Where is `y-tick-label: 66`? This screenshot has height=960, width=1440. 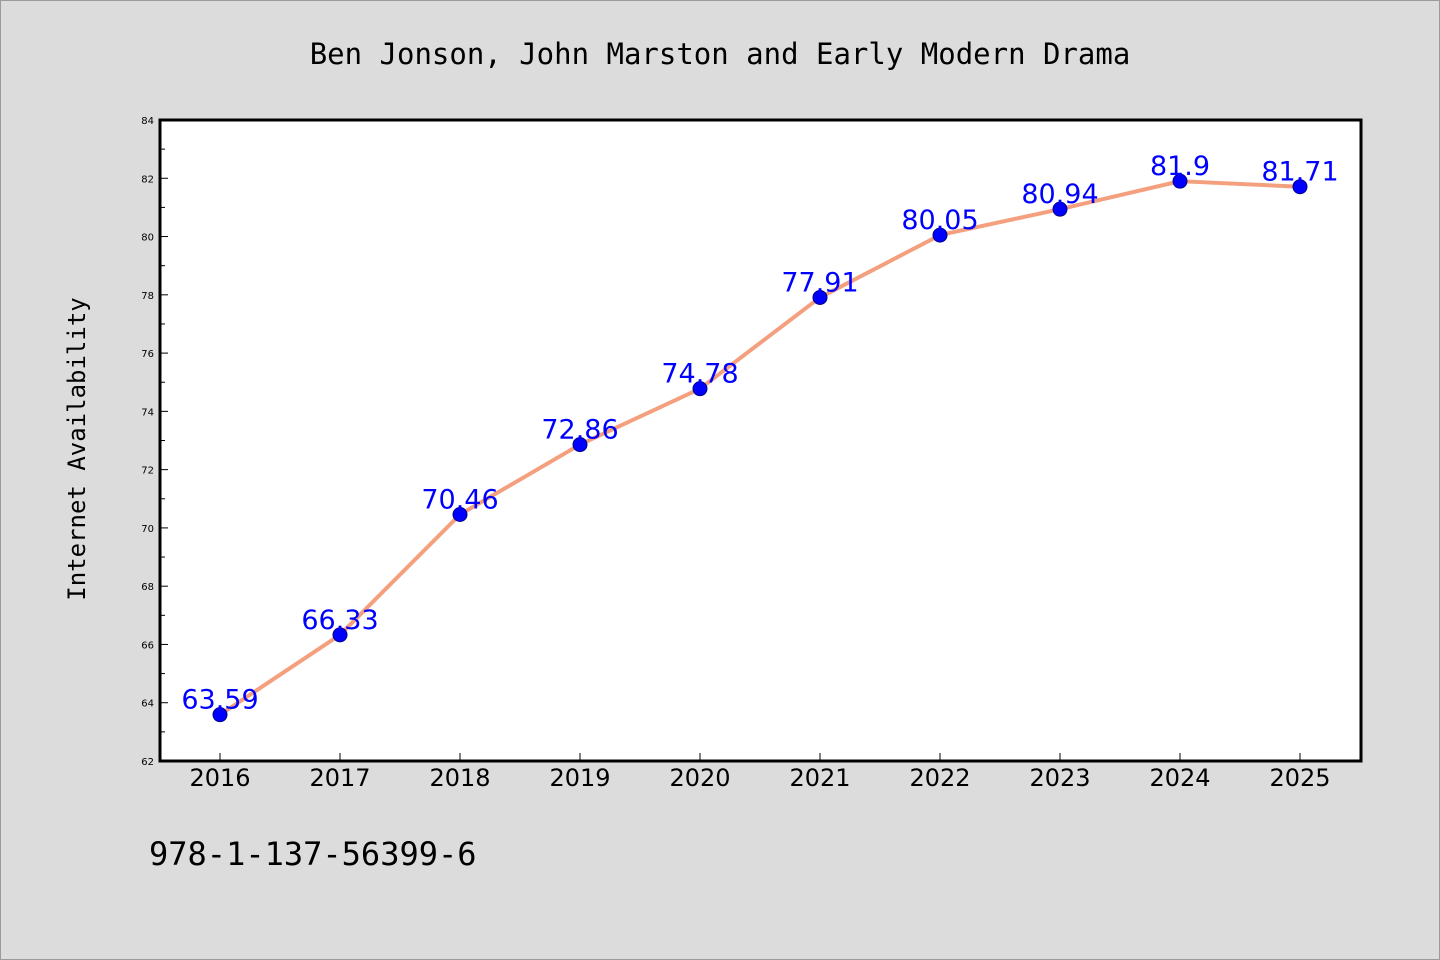
y-tick-label: 66 is located at coordinates (147, 645).